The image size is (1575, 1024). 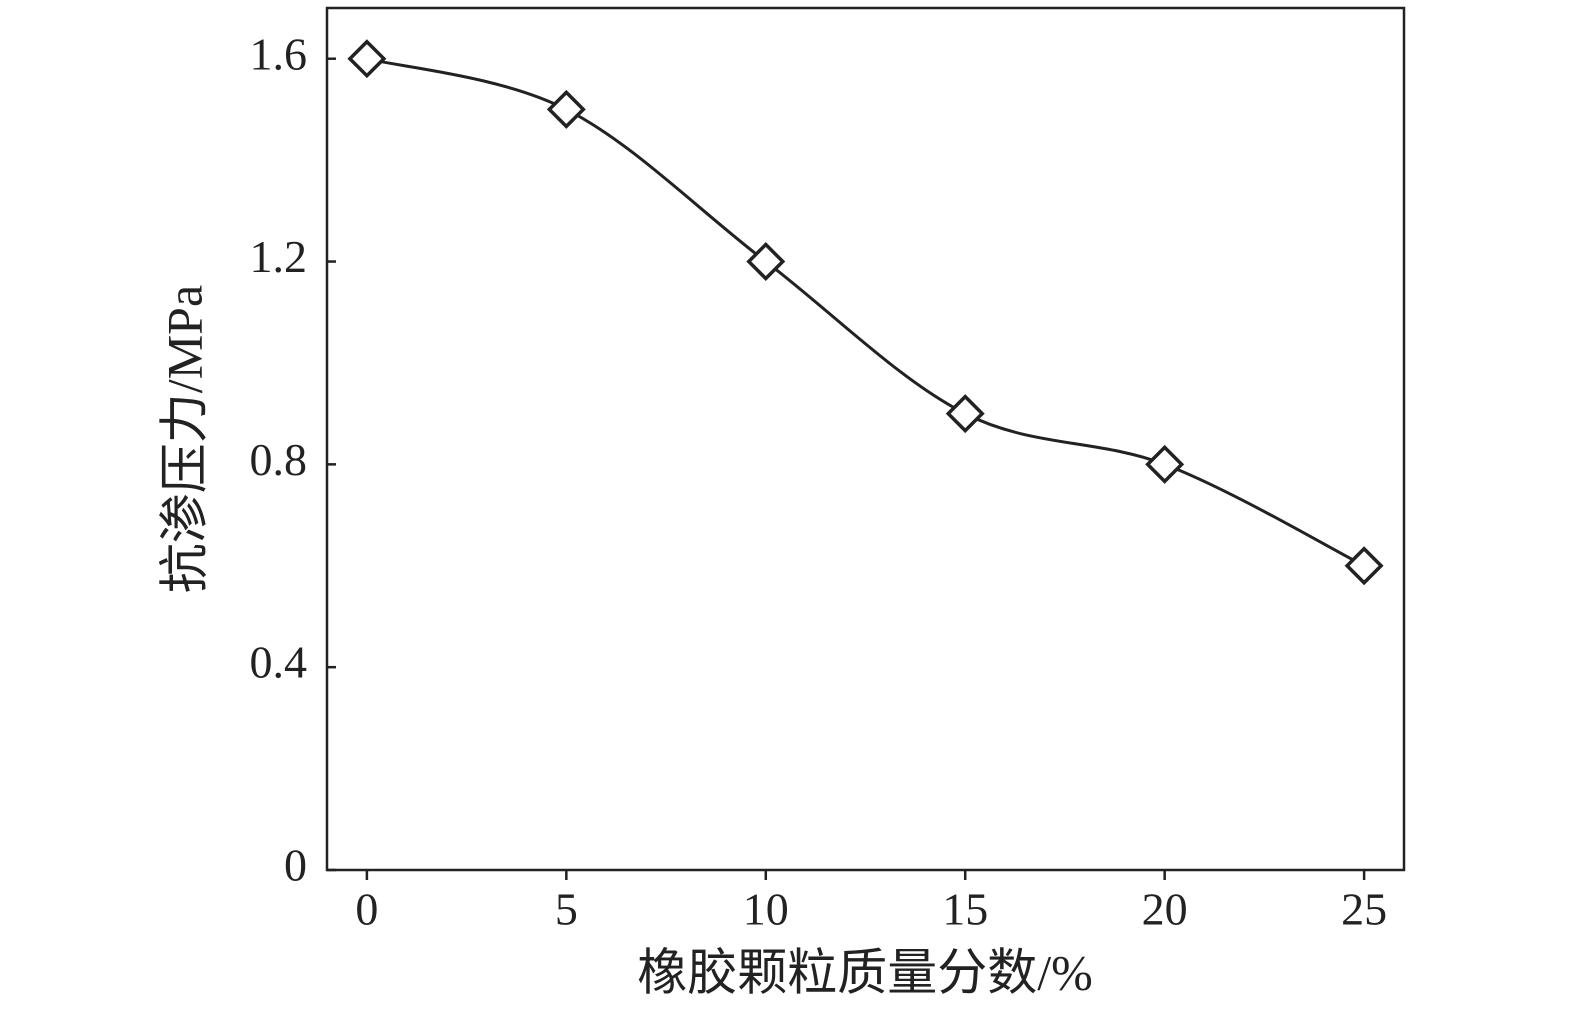 What do you see at coordinates (865, 972) in the screenshot?
I see `x-axis-label: 橡胶颗粒质量分数/%` at bounding box center [865, 972].